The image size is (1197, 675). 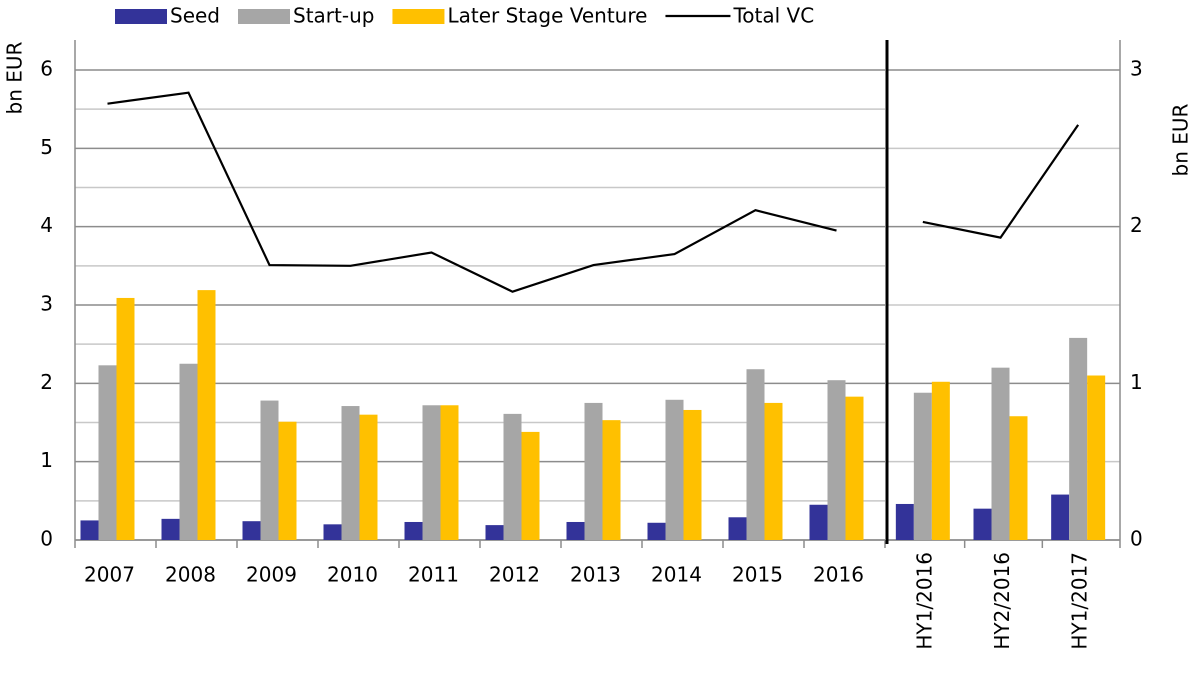 I want to click on y-tick-label: 6, so click(x=46, y=69).